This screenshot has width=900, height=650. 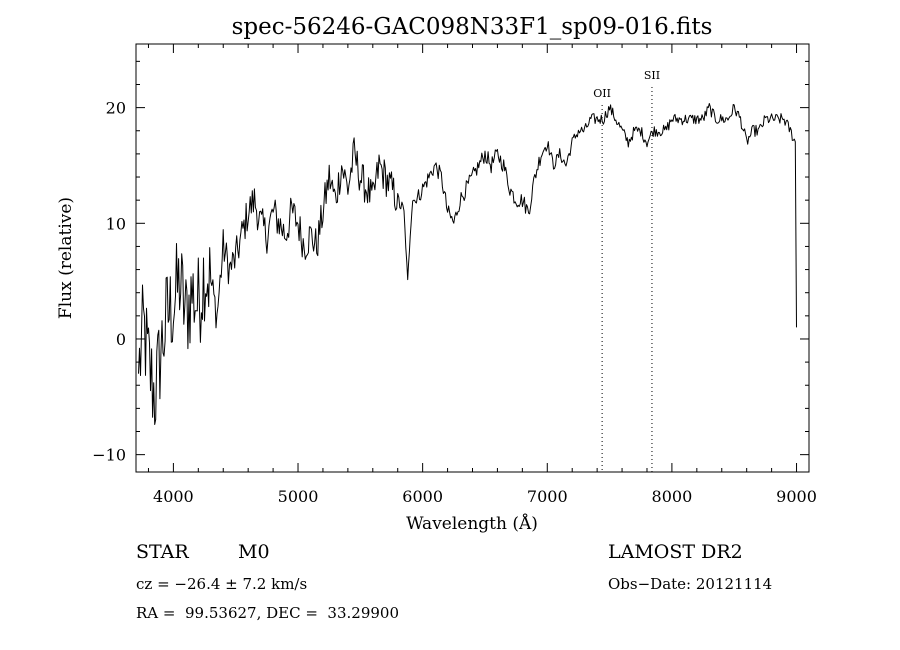 I want to click on x-tick-label: 6000, so click(x=422, y=496).